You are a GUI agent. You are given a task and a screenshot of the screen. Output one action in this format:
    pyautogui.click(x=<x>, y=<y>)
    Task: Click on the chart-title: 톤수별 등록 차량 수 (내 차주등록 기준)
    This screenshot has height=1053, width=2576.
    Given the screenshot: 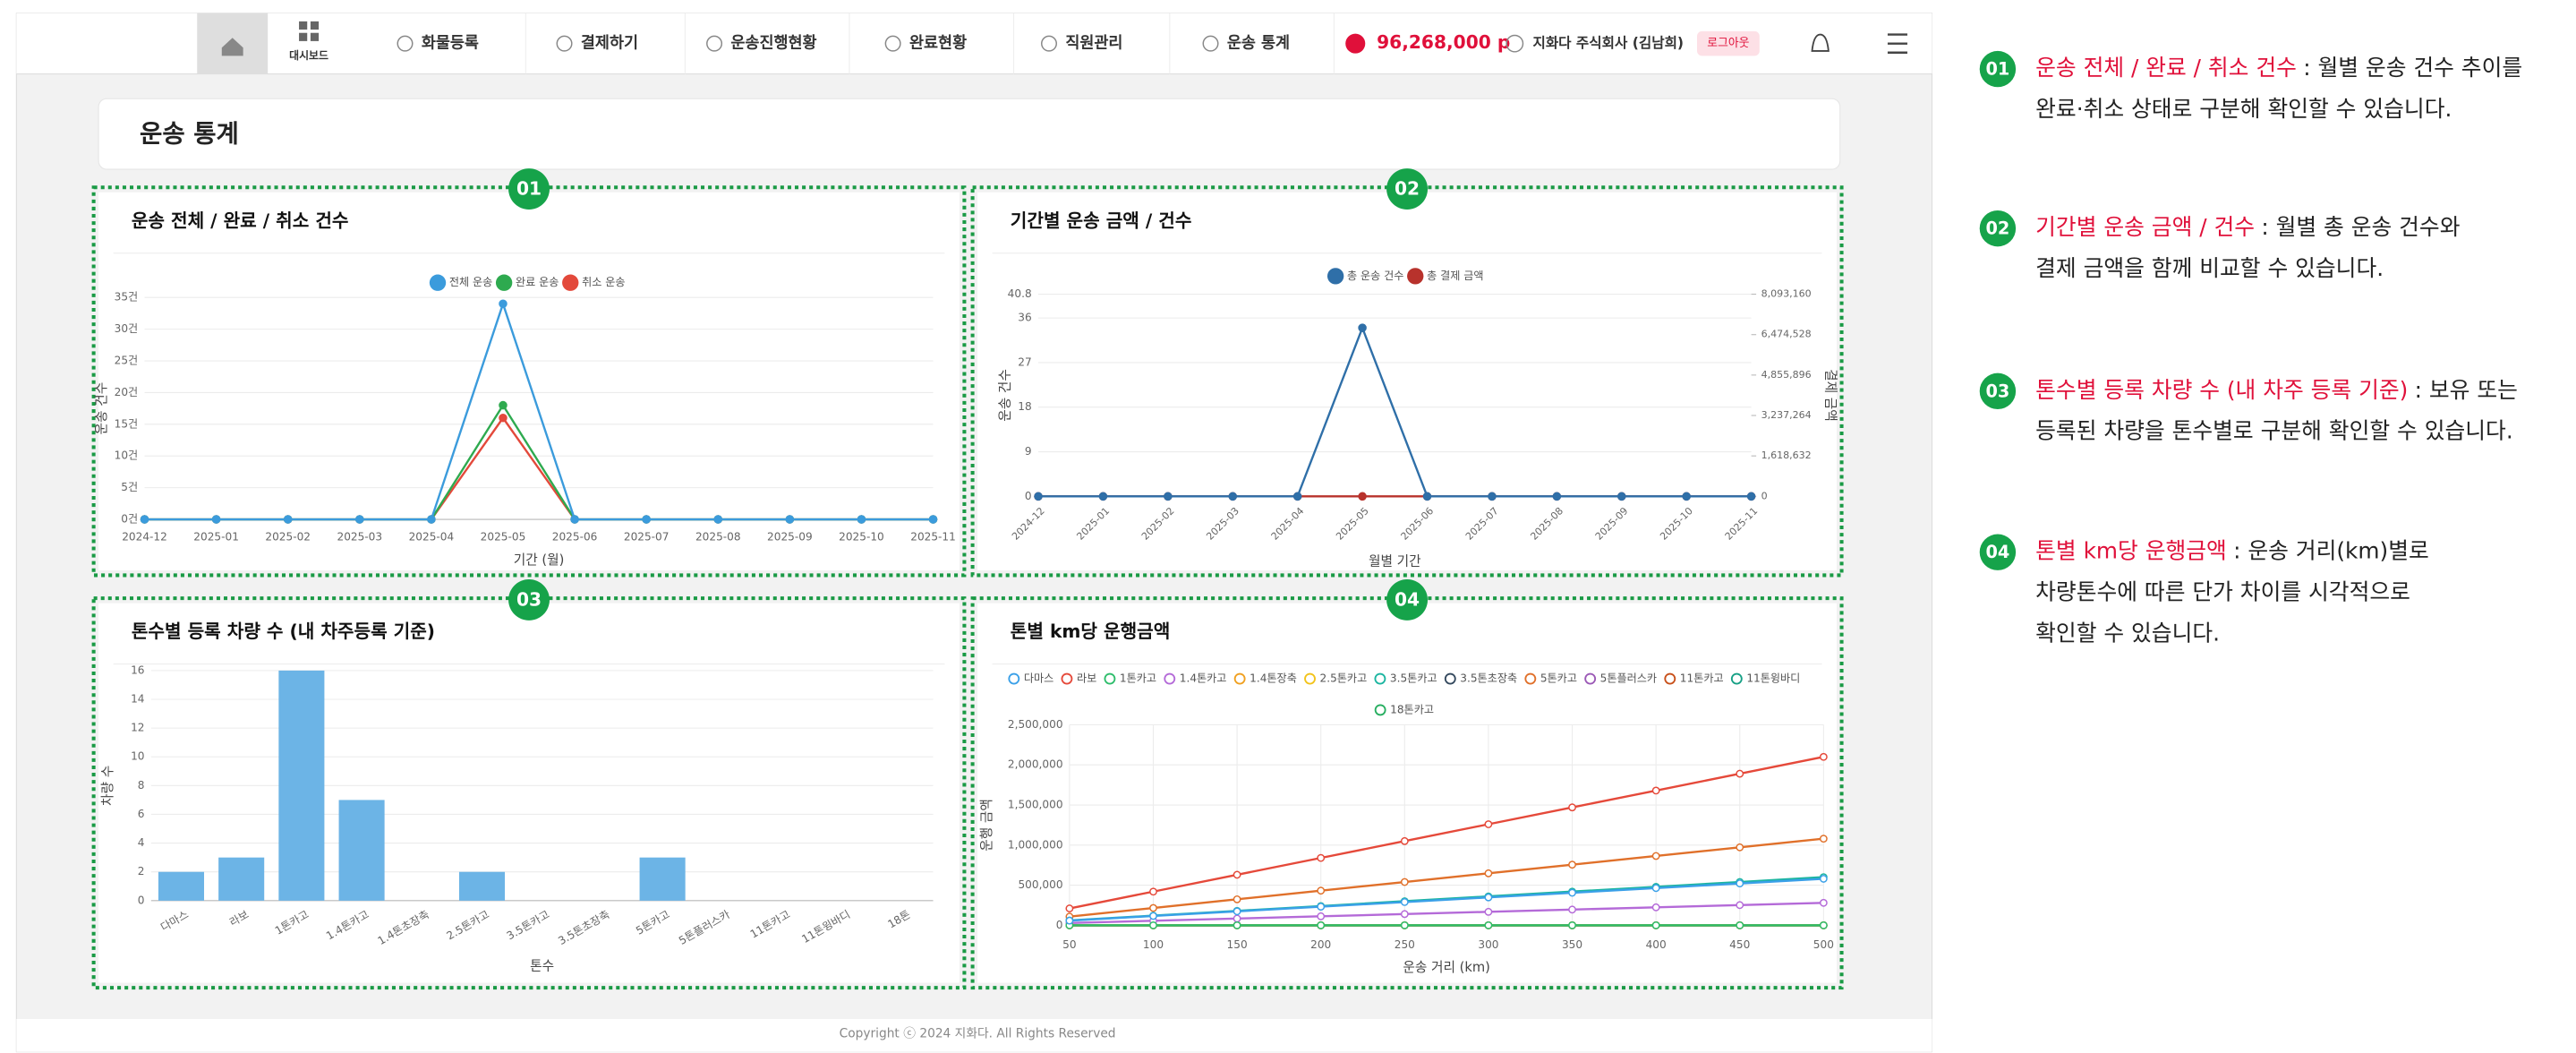 What is the action you would take?
    pyautogui.click(x=283, y=631)
    